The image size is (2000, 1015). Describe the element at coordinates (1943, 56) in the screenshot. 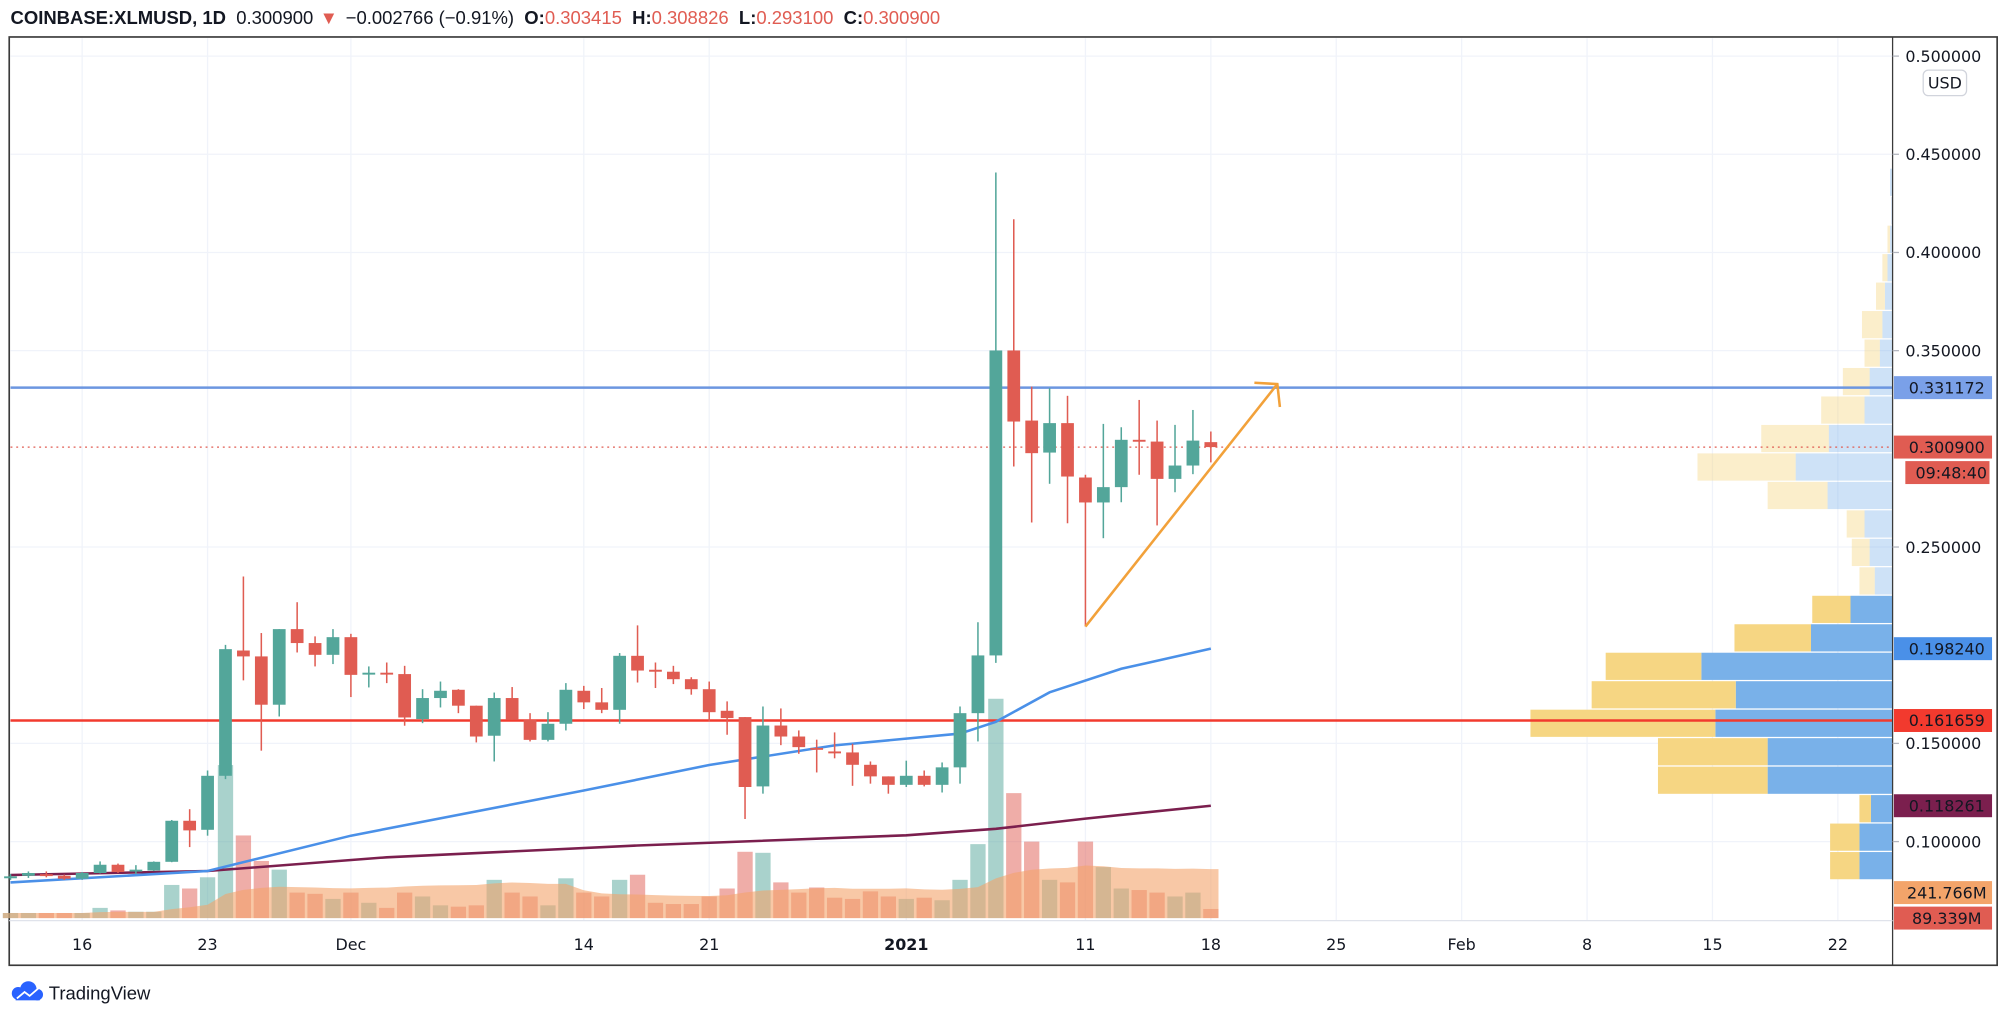

I see `y-tick-label: 0.500000` at that location.